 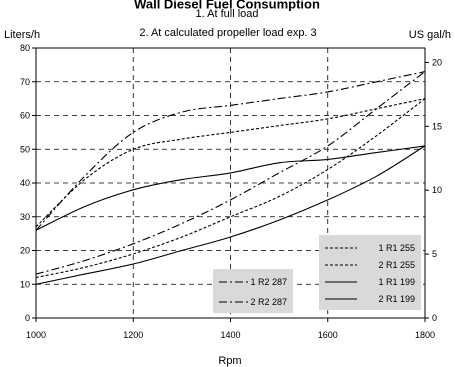 I want to click on y-right-tick-label: 15, so click(x=437, y=126).